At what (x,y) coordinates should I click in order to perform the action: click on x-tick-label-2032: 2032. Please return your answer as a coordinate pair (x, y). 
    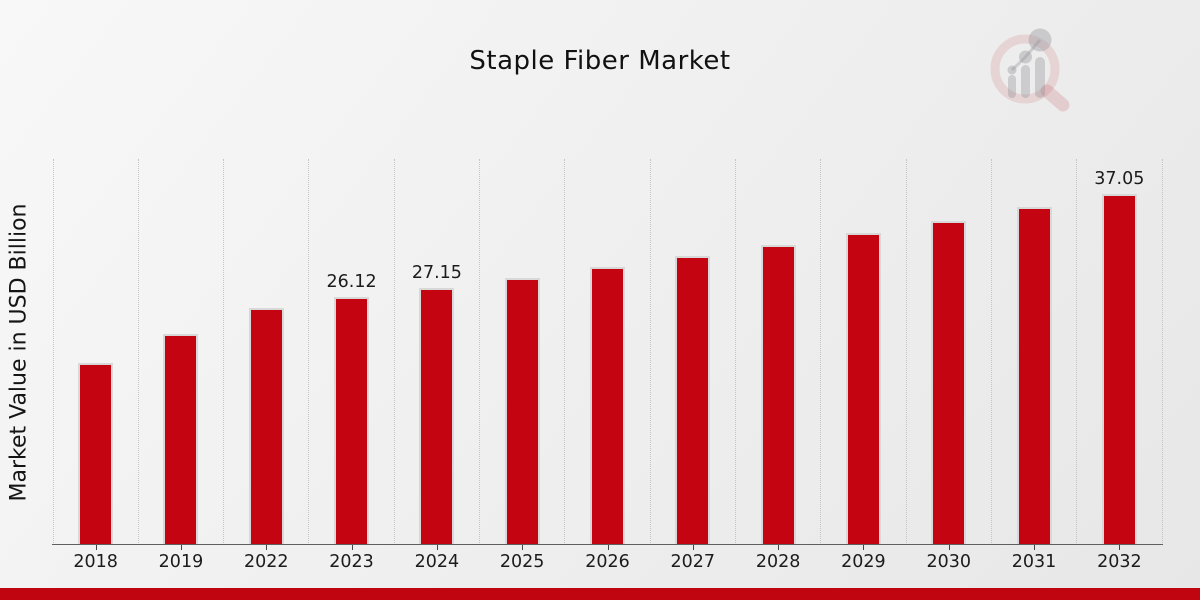
    Looking at the image, I should click on (1119, 562).